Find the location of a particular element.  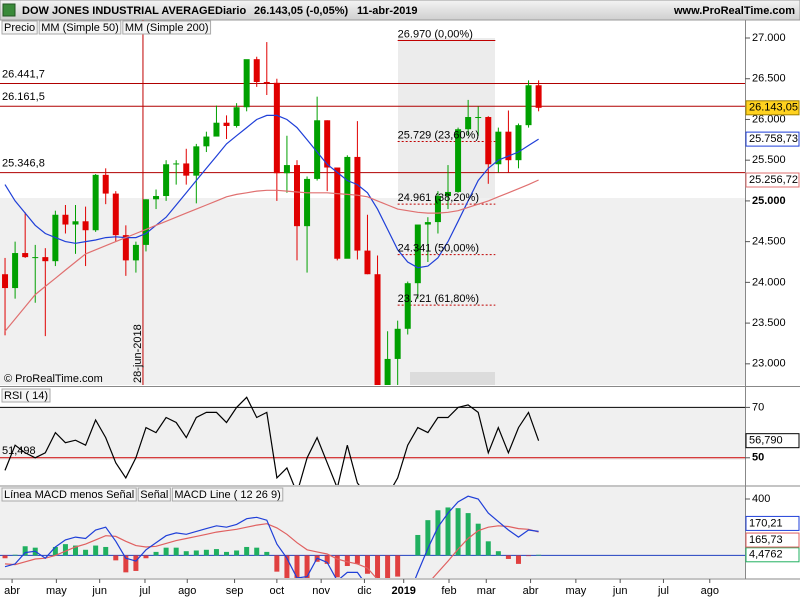

legend-entry: Señal is located at coordinates (154, 495).